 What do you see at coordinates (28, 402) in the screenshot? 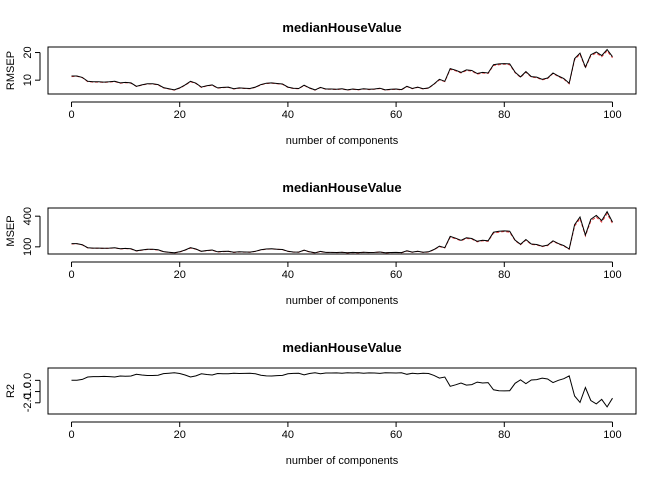
I see `y-tick-label: -2.0` at bounding box center [28, 402].